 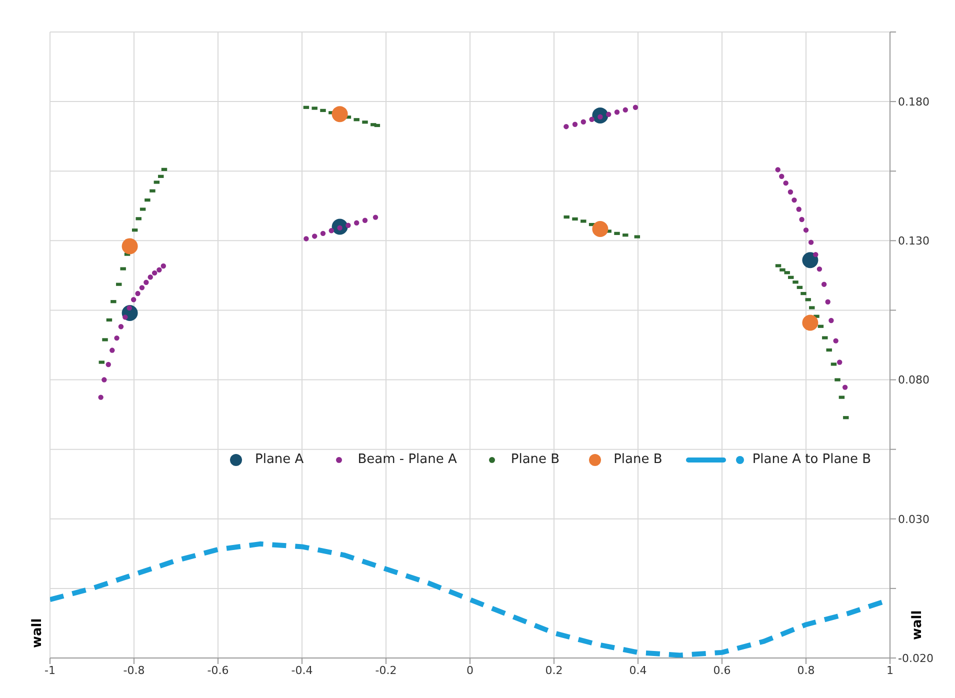 What do you see at coordinates (407, 459) in the screenshot?
I see `legend-label: Beam - Plane A` at bounding box center [407, 459].